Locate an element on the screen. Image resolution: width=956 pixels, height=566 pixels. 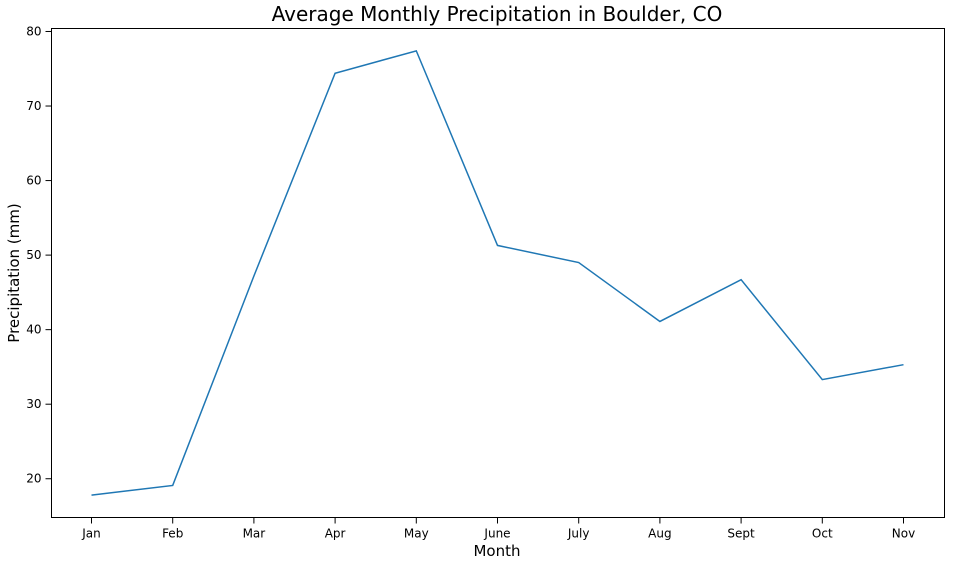
x-axis: Jan Feb Mar Apr May June July Aug Sept Oct Nov is located at coordinates (498, 529).